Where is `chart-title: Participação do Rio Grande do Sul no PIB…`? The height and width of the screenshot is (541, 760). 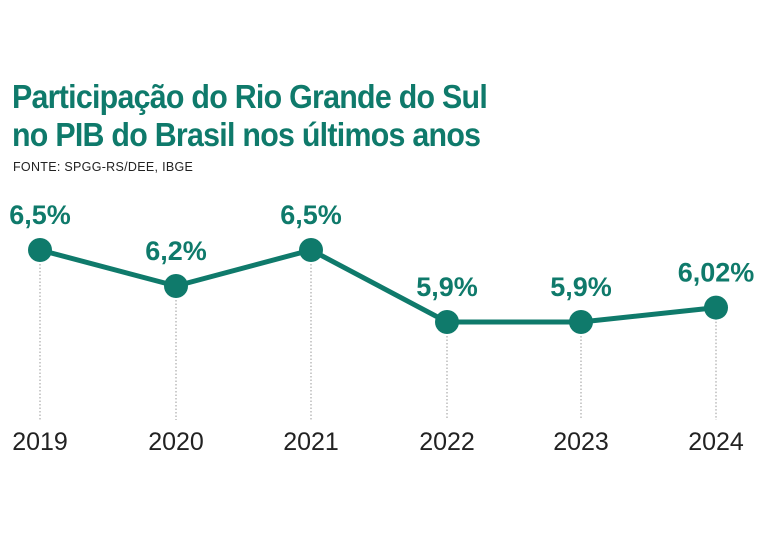 chart-title: Participação do Rio Grande do Sul no PIB… is located at coordinates (250, 116).